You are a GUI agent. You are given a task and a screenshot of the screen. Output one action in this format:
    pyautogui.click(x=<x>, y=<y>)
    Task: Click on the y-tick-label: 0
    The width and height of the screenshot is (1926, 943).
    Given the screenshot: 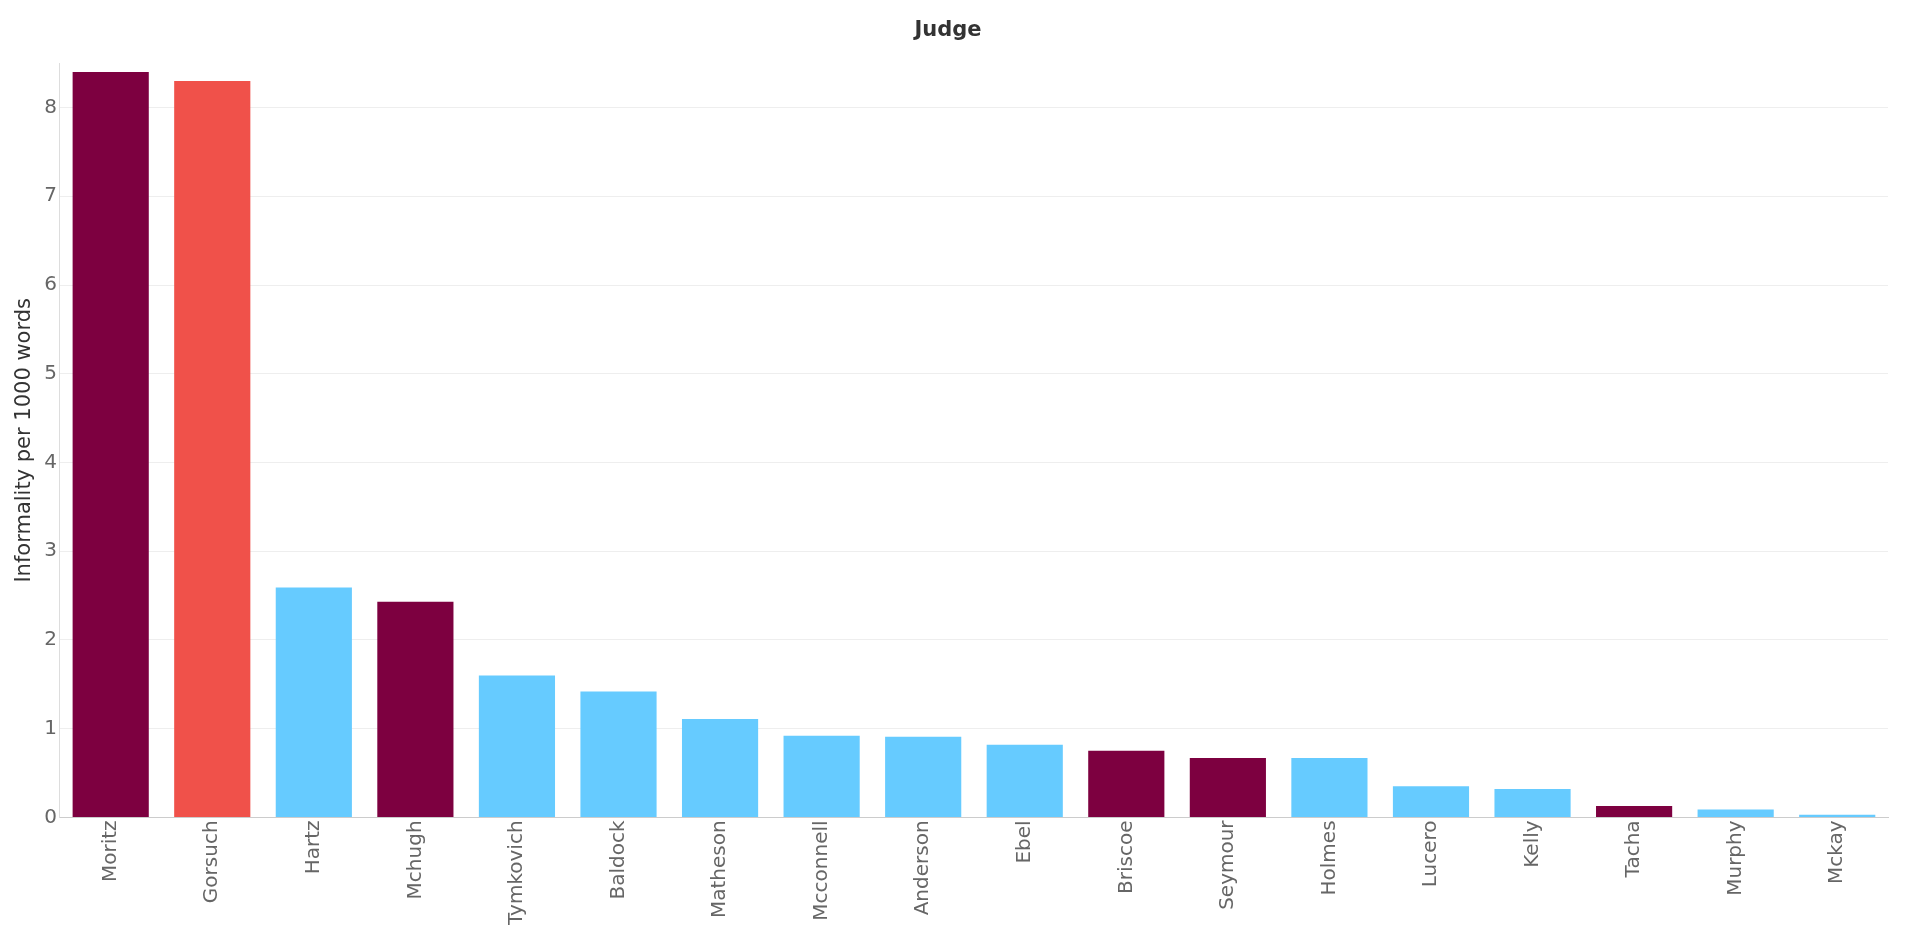 What is the action you would take?
    pyautogui.click(x=50, y=815)
    